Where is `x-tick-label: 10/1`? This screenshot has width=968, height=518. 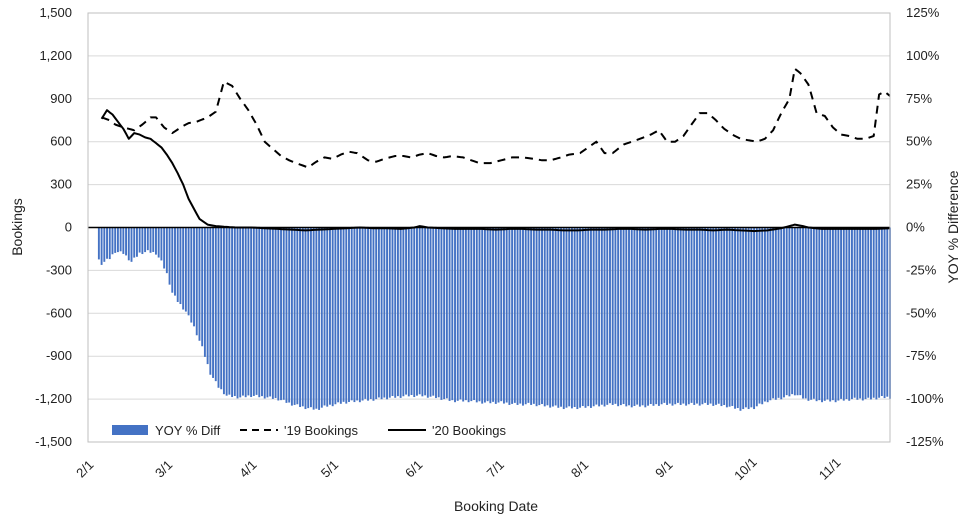 x-tick-label: 10/1 is located at coordinates (745, 469).